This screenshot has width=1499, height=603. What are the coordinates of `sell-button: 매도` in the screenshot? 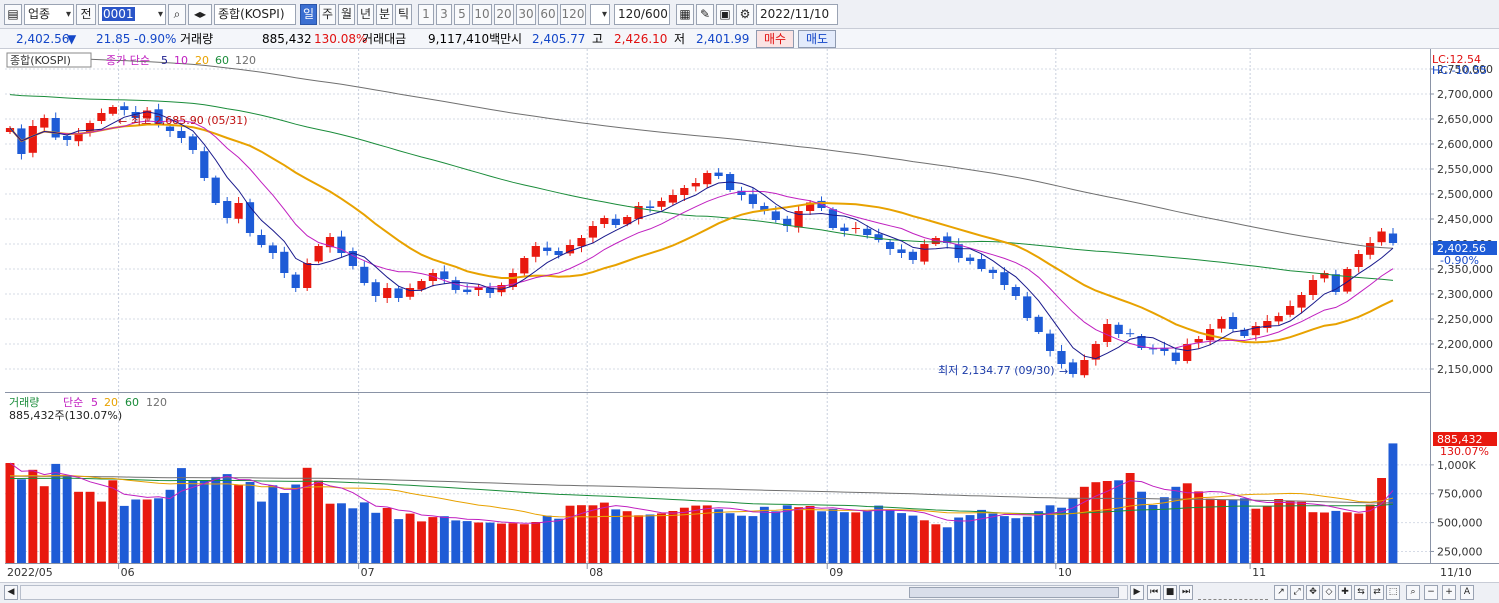 It's located at (817, 39).